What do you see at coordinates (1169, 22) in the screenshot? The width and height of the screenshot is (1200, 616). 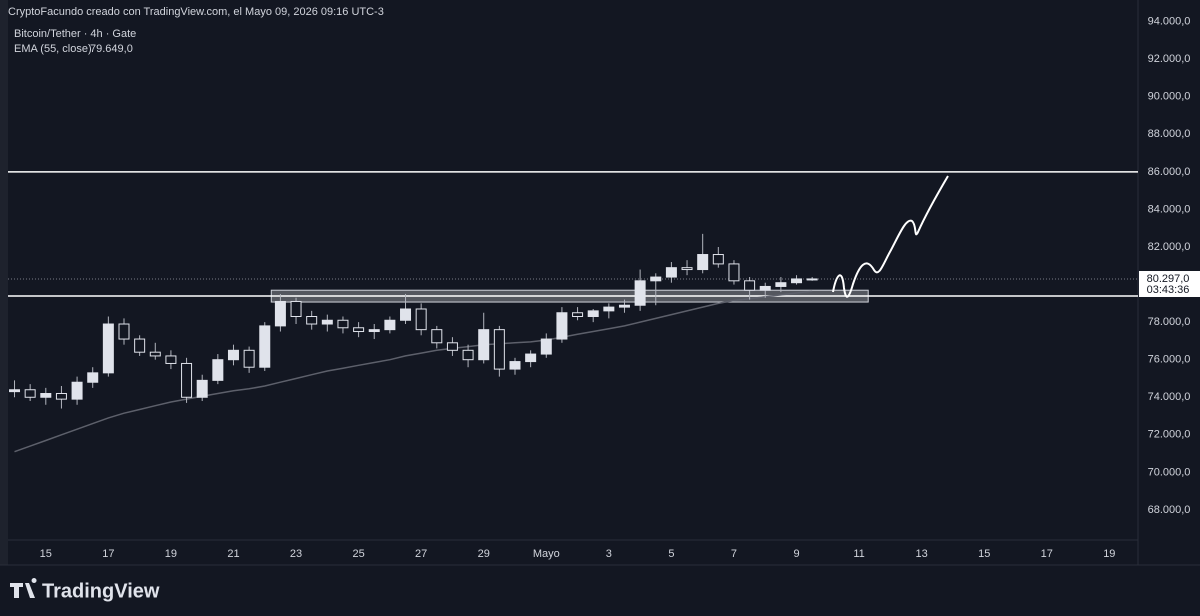 I see `y-tick-label: 94.000,0` at bounding box center [1169, 22].